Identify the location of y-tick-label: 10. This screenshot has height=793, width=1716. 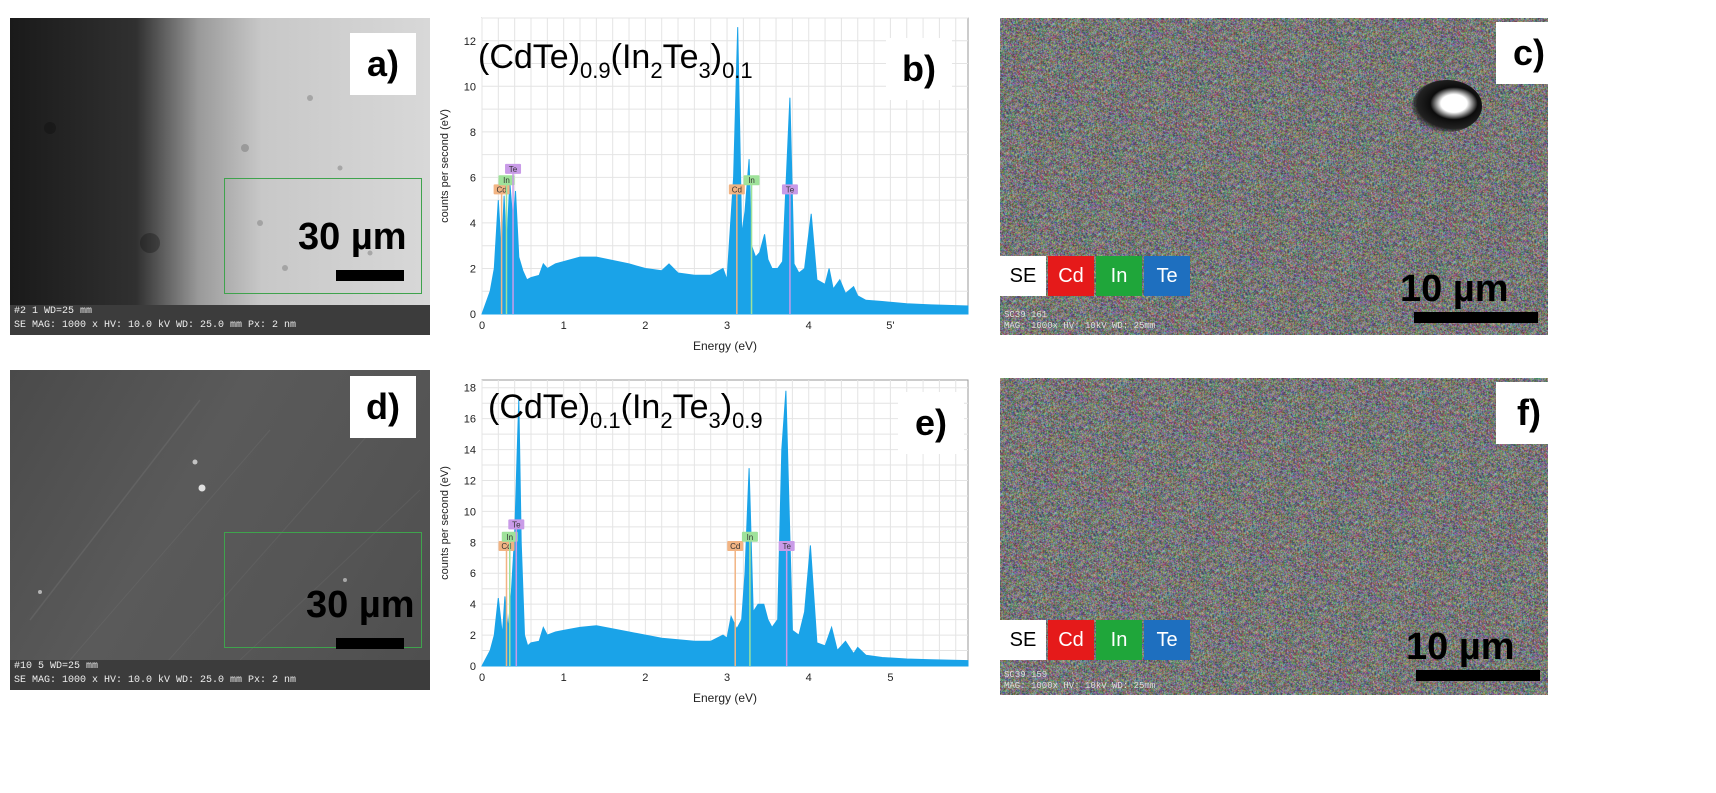
(470, 512).